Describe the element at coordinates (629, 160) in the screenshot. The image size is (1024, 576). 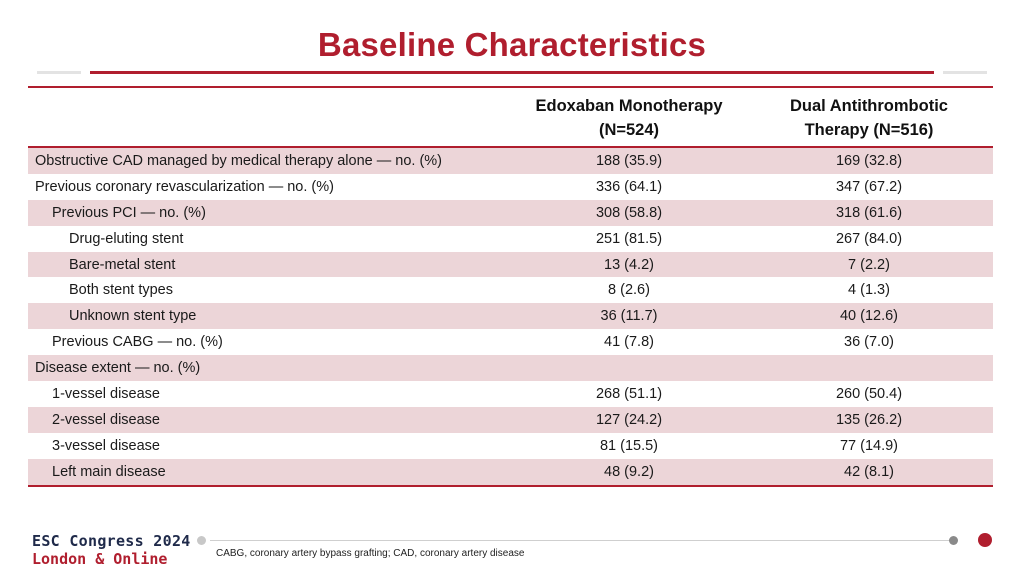
I see `cell-edoxaban: 188 (35.9)` at that location.